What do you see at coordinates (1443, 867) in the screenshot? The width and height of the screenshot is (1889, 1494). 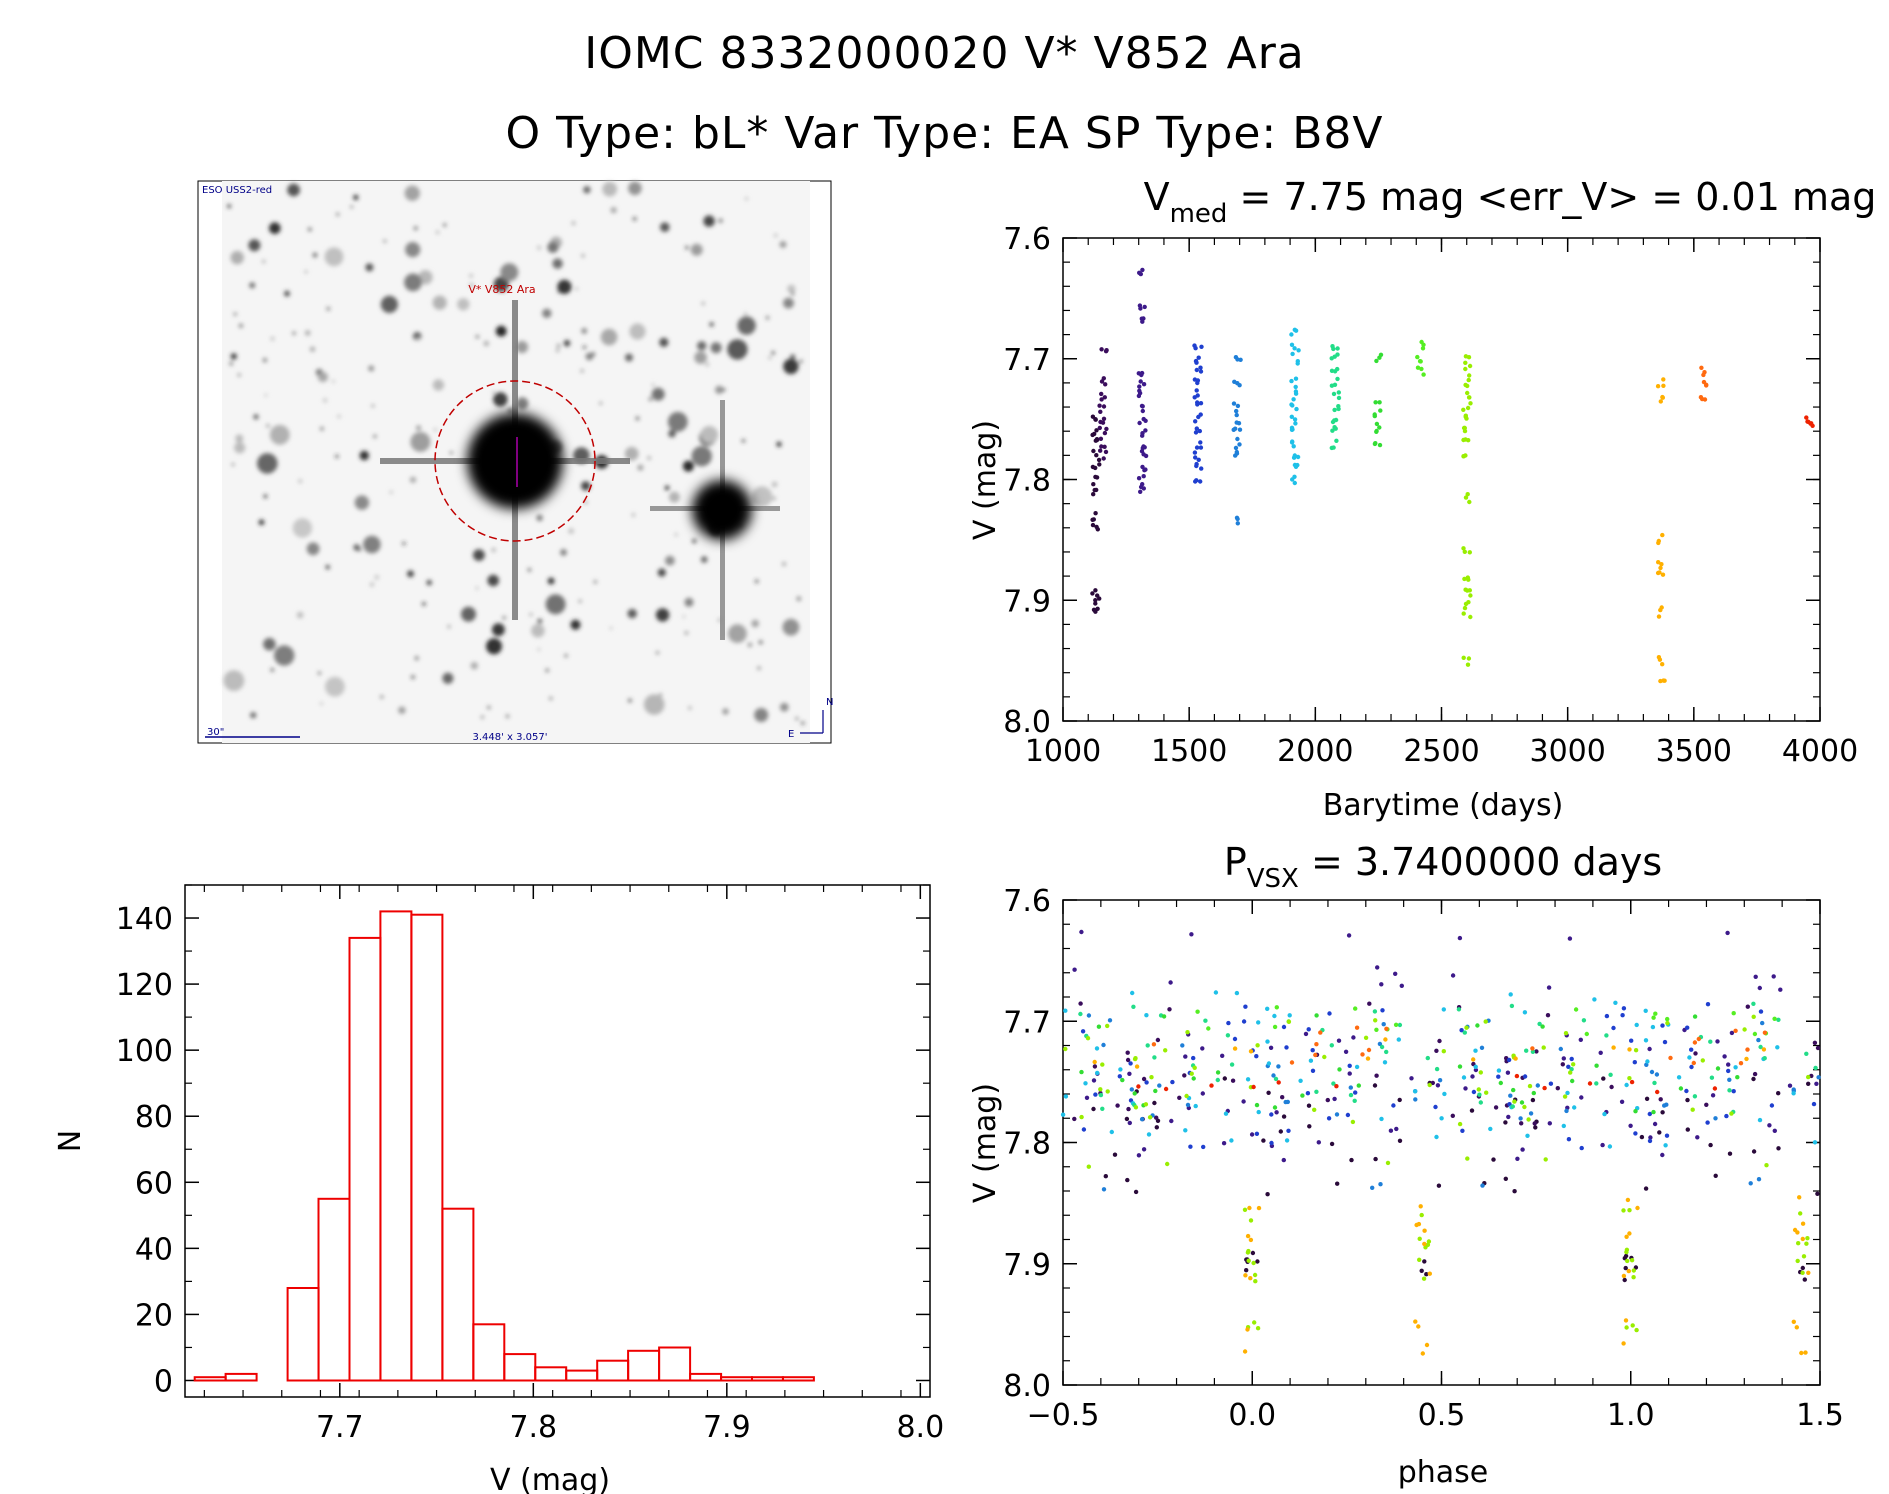 I see `phased-curve-title: PVSX = 3.7400000 days` at bounding box center [1443, 867].